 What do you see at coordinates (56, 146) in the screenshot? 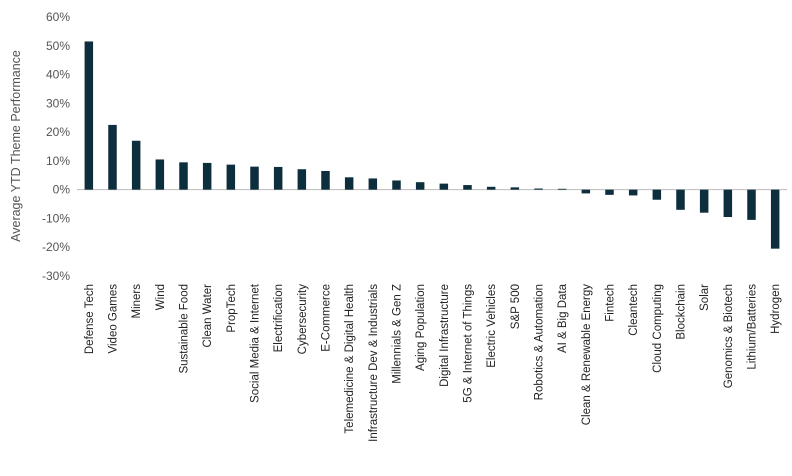
I see `y-axis: 60% 50% 40% 30% 20% 10% 0% -10% -20% -30%` at bounding box center [56, 146].